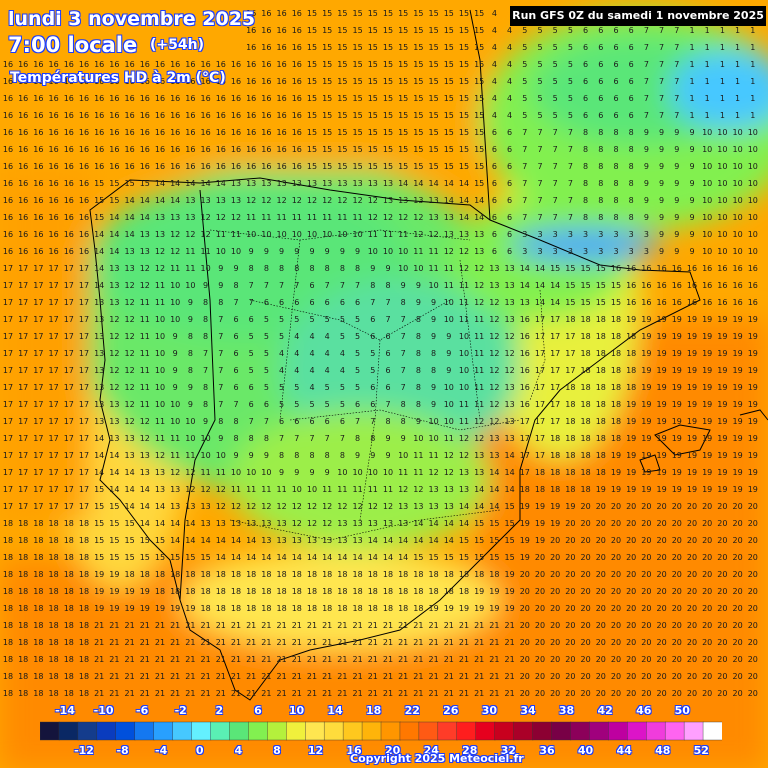 This screenshot has height=768, width=768. Describe the element at coordinates (180, 710) in the screenshot. I see `legend-label-top: -2` at that location.